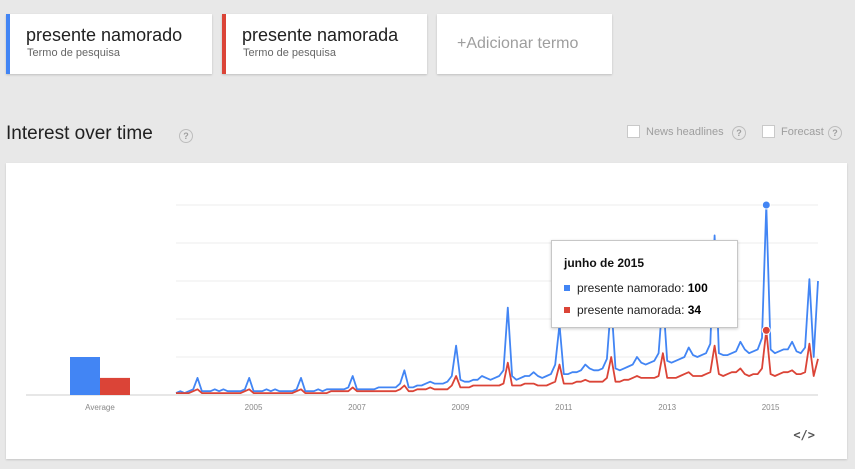 This screenshot has width=855, height=469. I want to click on tooltip-value: 34, so click(694, 310).